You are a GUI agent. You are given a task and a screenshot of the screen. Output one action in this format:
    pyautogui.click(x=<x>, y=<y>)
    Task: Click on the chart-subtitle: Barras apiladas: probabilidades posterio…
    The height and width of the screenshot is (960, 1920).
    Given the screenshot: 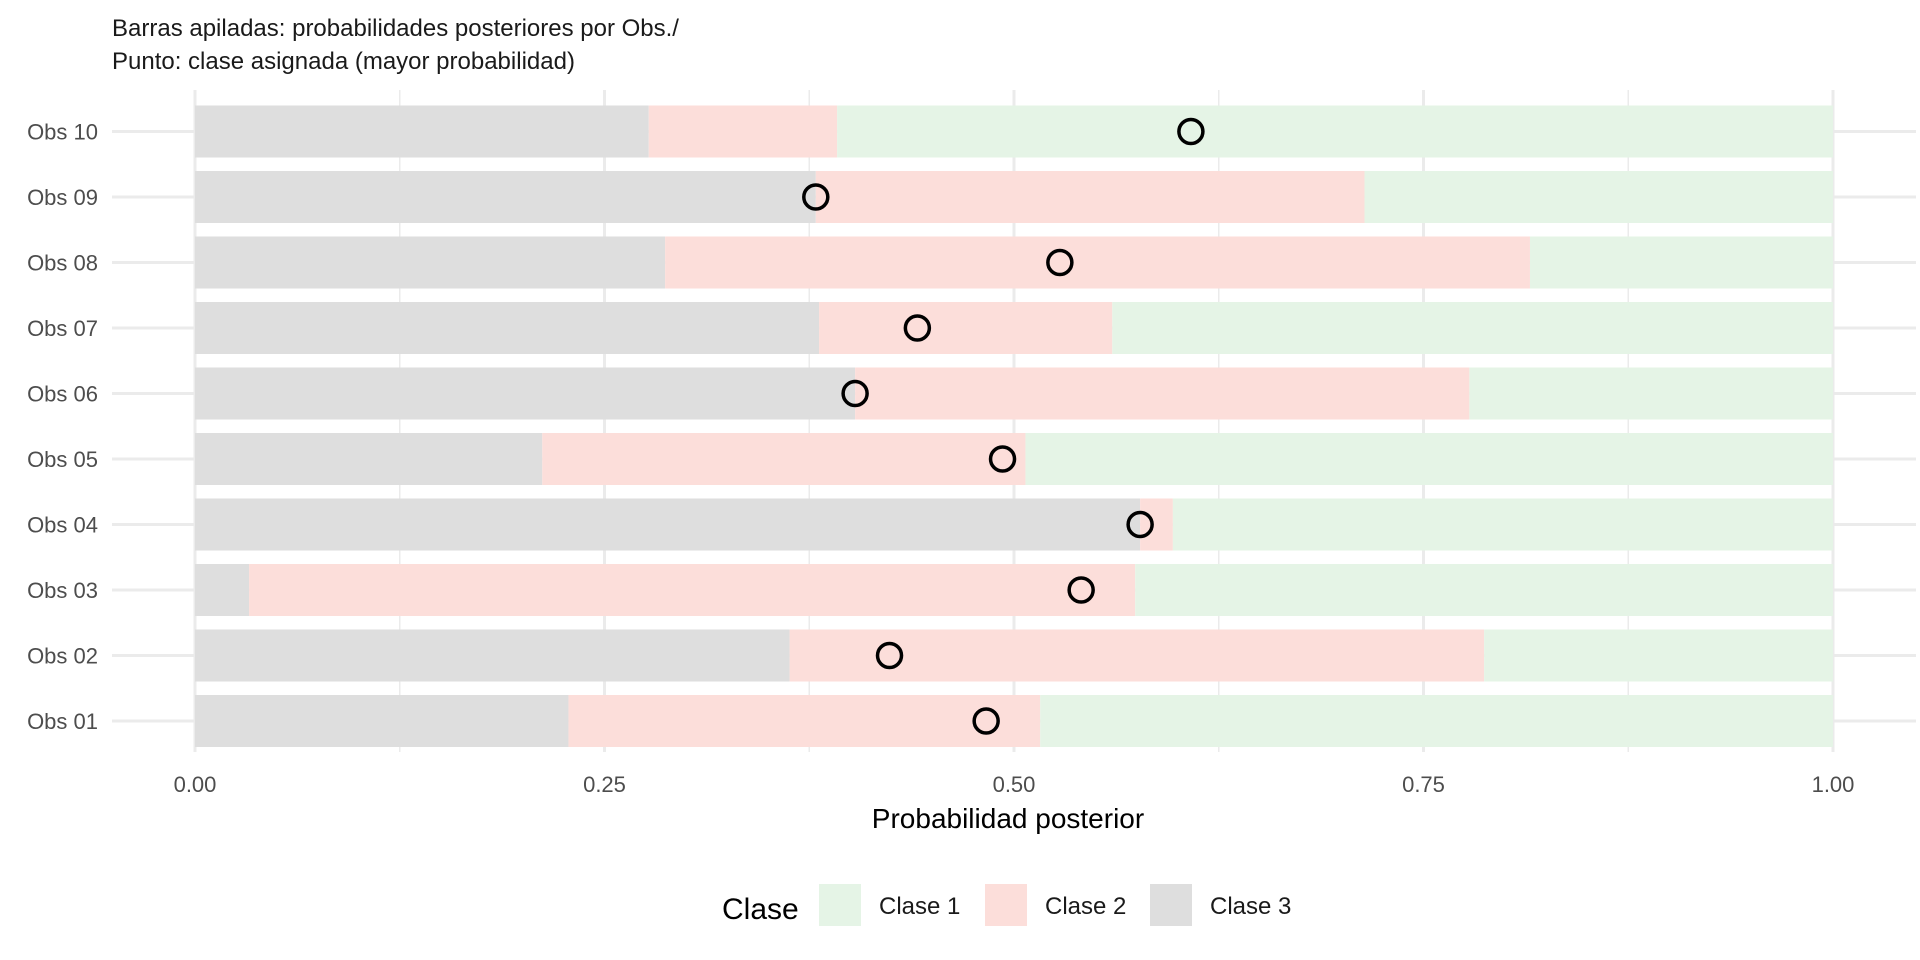 What is the action you would take?
    pyautogui.click(x=395, y=45)
    